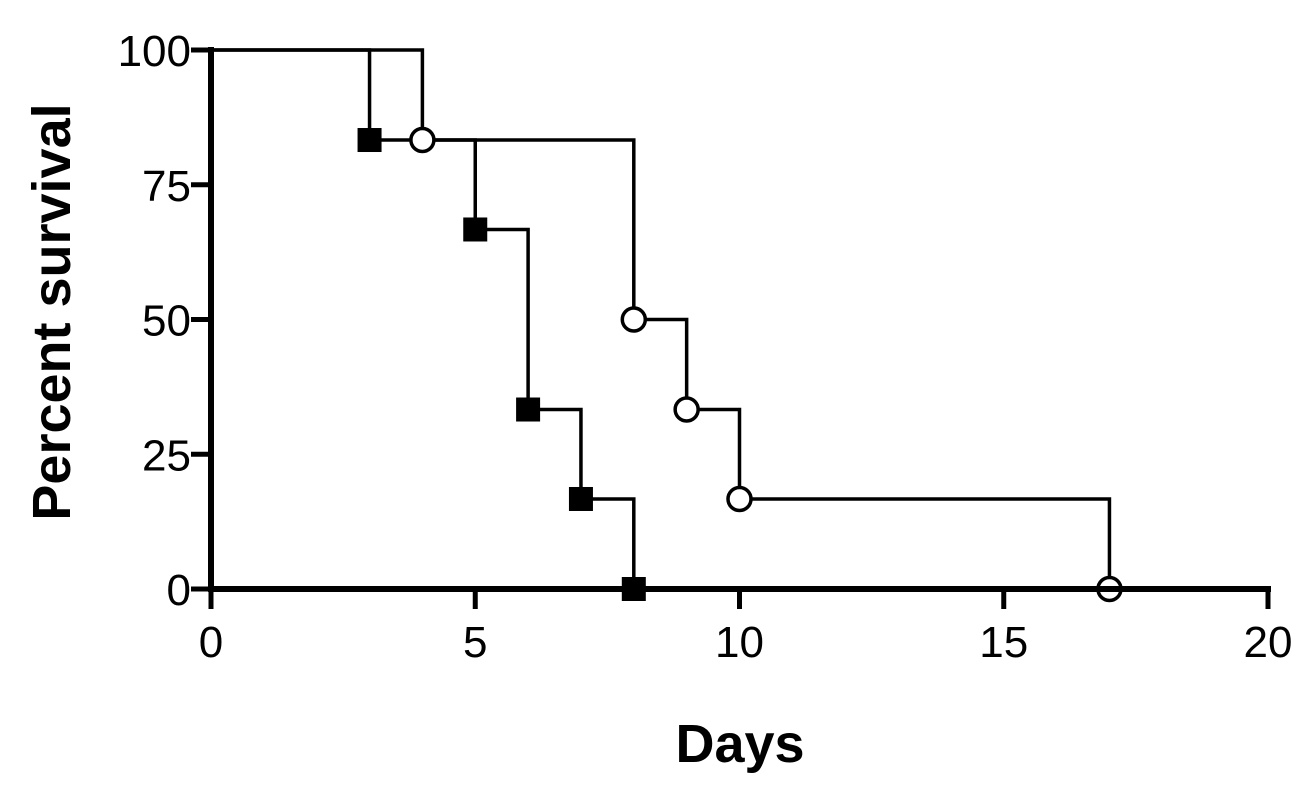 This screenshot has width=1310, height=800. What do you see at coordinates (166, 455) in the screenshot?
I see `y-tick-label: 25` at bounding box center [166, 455].